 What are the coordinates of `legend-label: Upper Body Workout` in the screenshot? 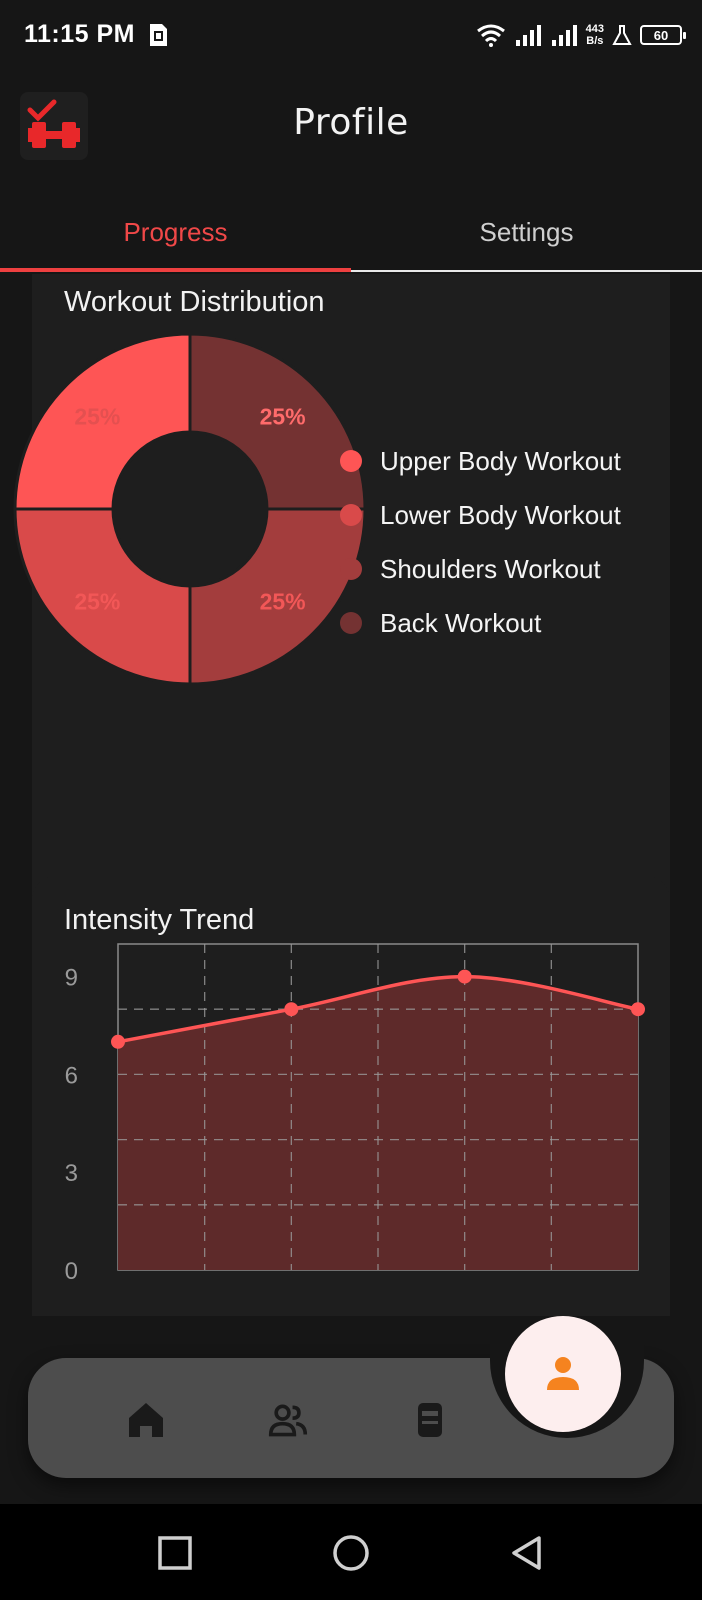 It's located at (500, 460).